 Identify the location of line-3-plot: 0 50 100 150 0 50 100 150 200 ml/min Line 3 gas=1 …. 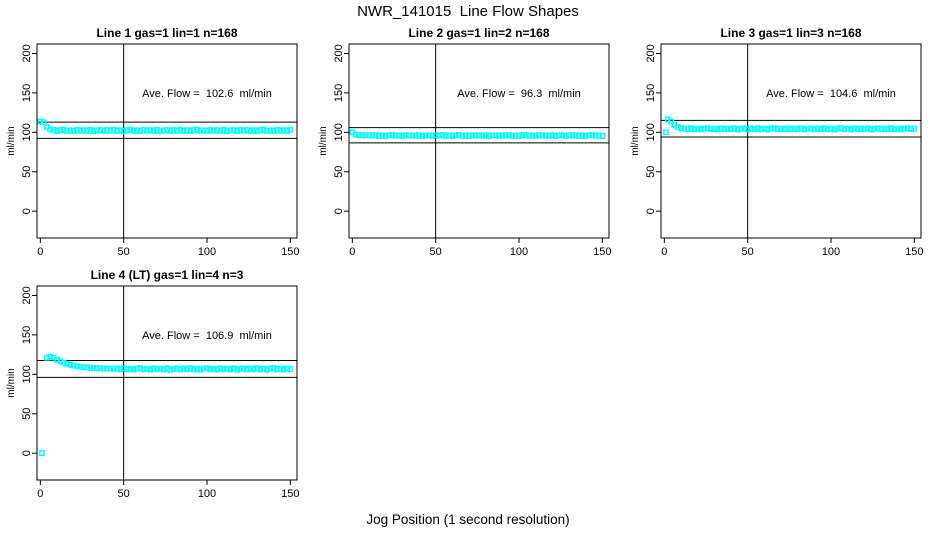
(777, 142).